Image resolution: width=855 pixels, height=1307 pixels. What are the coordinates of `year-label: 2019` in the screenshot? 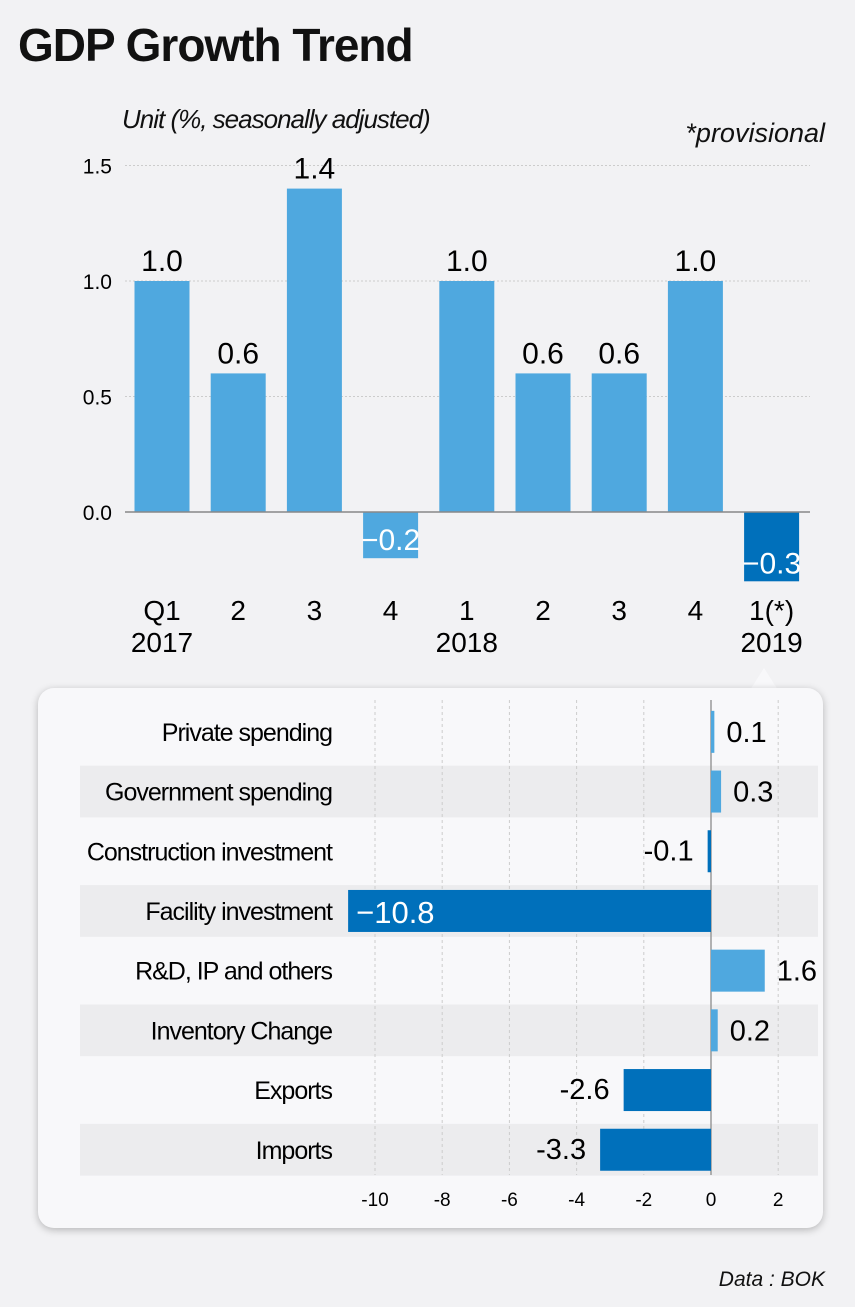 It's located at (771, 642).